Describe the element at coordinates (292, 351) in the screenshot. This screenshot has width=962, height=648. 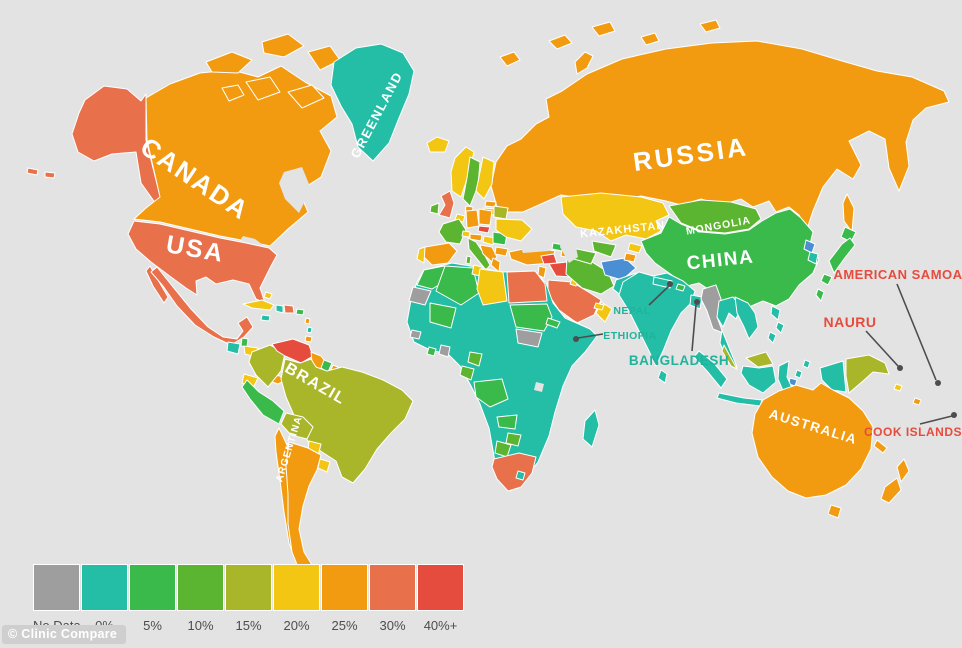
I see `region-venezuela` at that location.